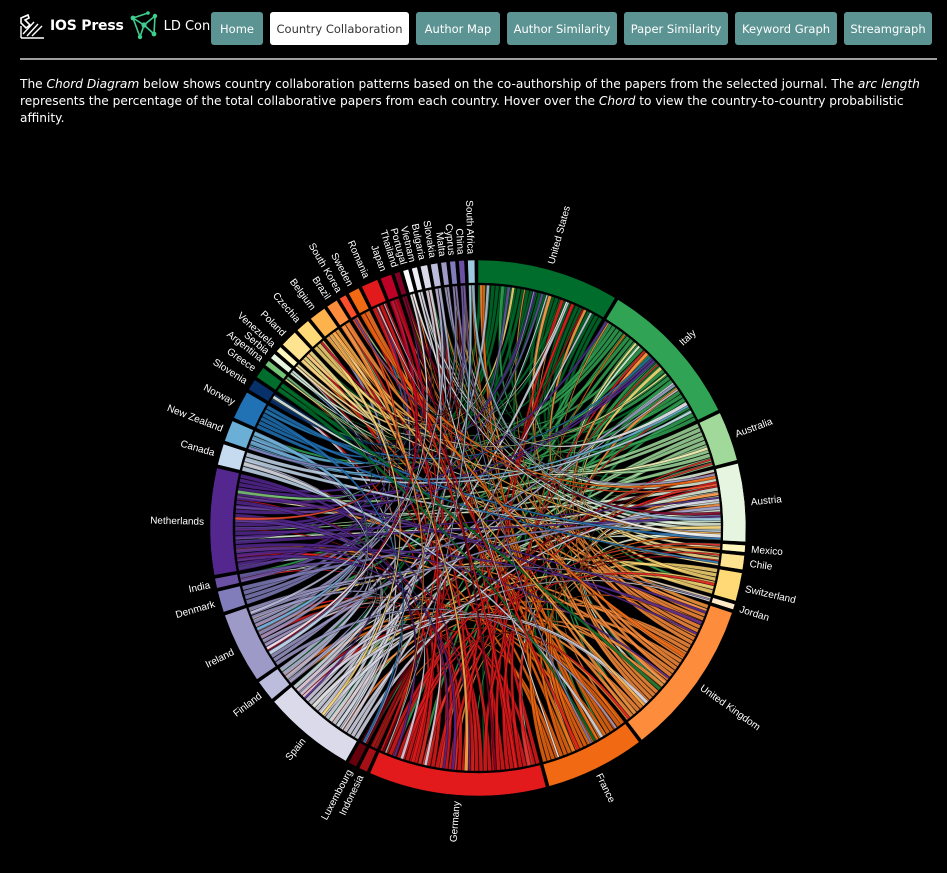 This screenshot has width=947, height=873. I want to click on nav-streamgraph-button: Streamgraph, so click(888, 28).